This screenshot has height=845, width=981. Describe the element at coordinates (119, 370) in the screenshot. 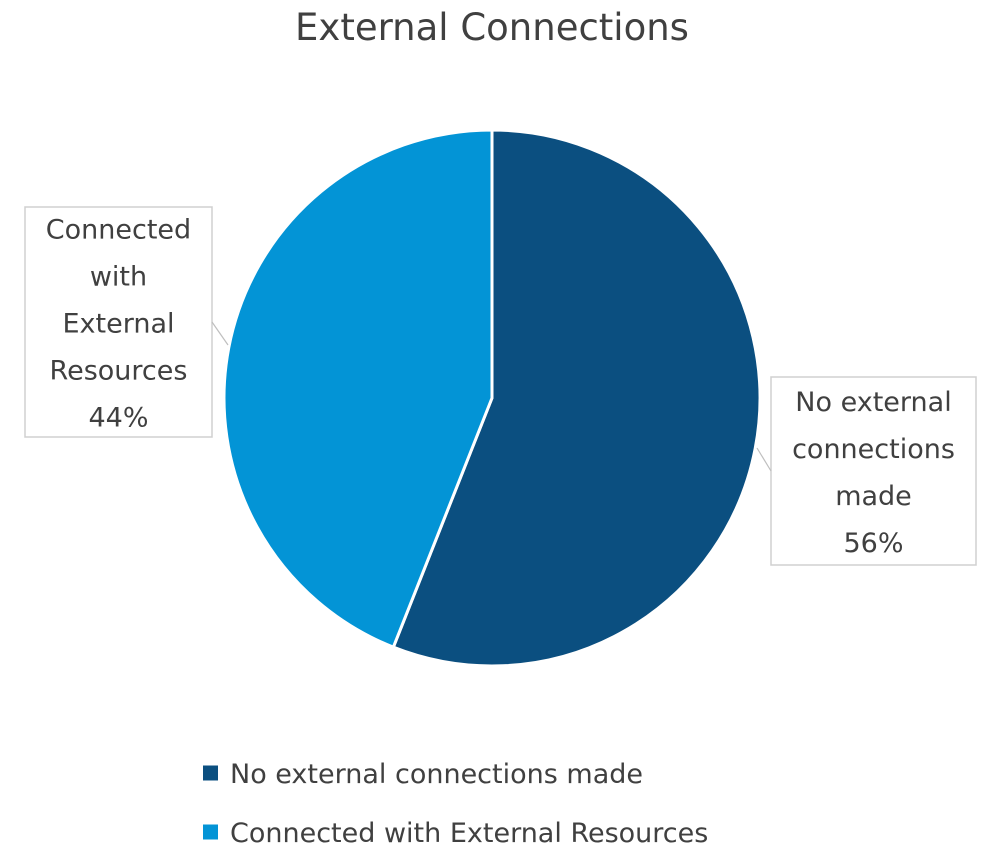

I see `data-label-text: Resources` at that location.